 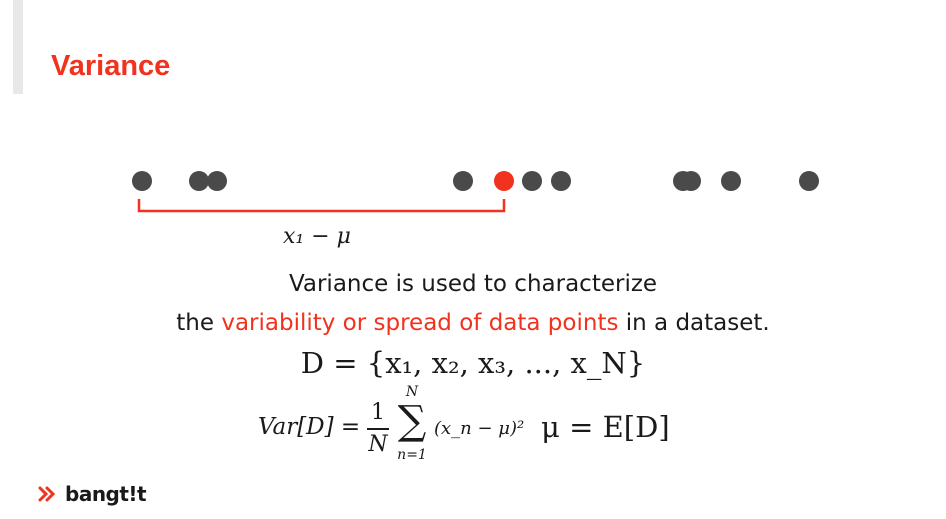 I want to click on sum-body: (x_n − μ)², so click(x=479, y=428).